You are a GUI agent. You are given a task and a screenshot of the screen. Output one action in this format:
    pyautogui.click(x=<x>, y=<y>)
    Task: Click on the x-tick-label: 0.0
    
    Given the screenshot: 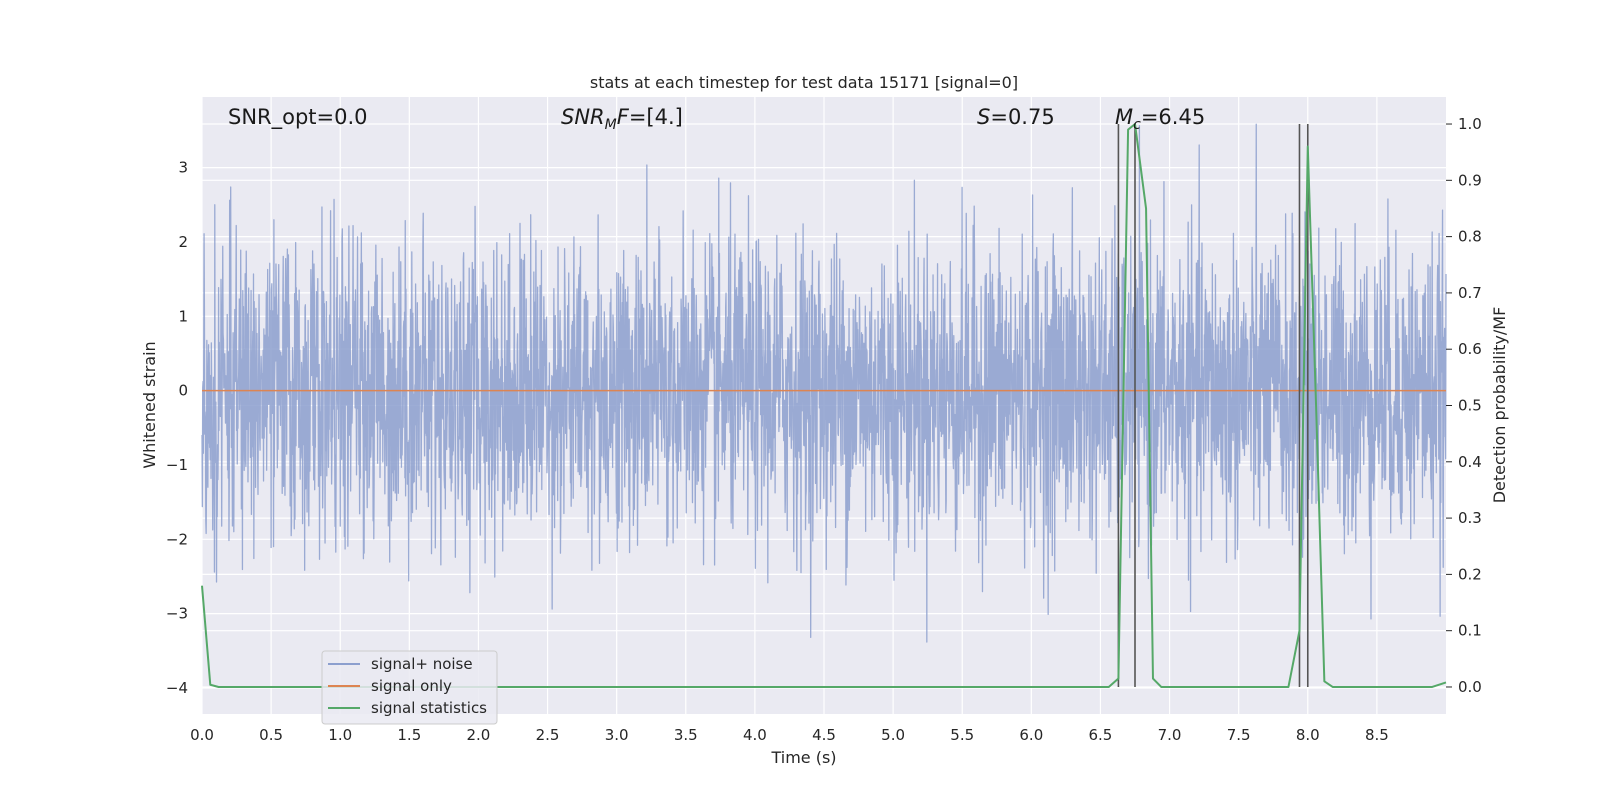 What is the action you would take?
    pyautogui.click(x=202, y=735)
    